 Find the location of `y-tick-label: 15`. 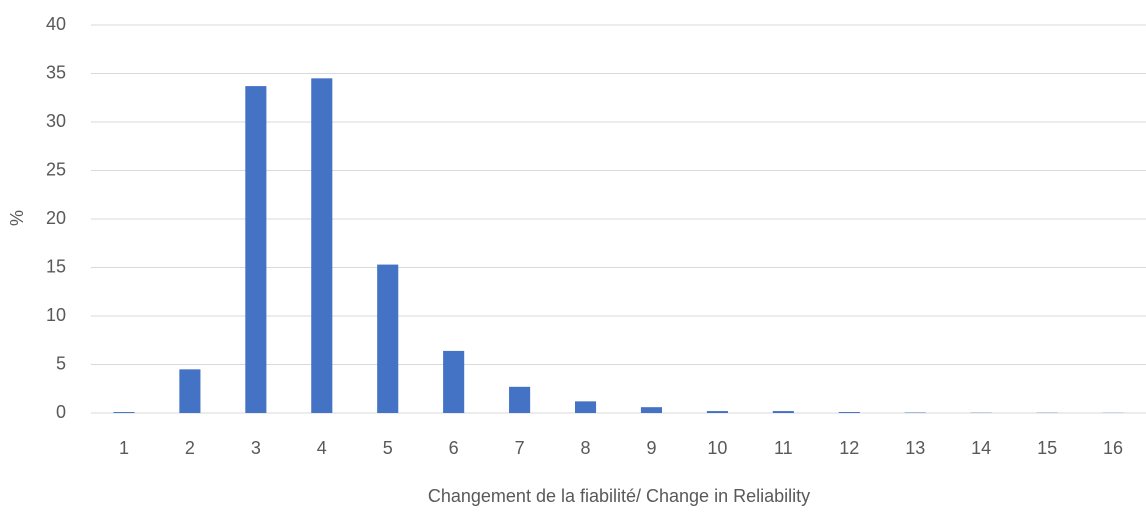

y-tick-label: 15 is located at coordinates (56, 266).